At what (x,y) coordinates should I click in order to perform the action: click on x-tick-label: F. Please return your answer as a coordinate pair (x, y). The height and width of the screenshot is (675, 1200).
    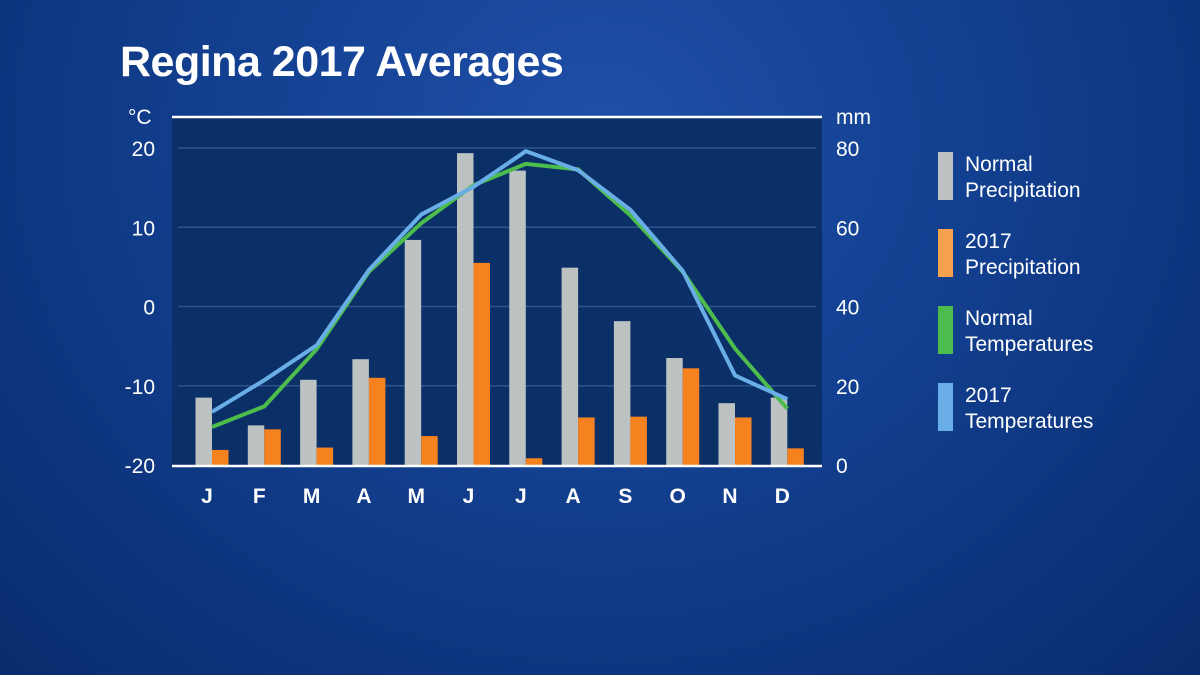
    Looking at the image, I should click on (259, 496).